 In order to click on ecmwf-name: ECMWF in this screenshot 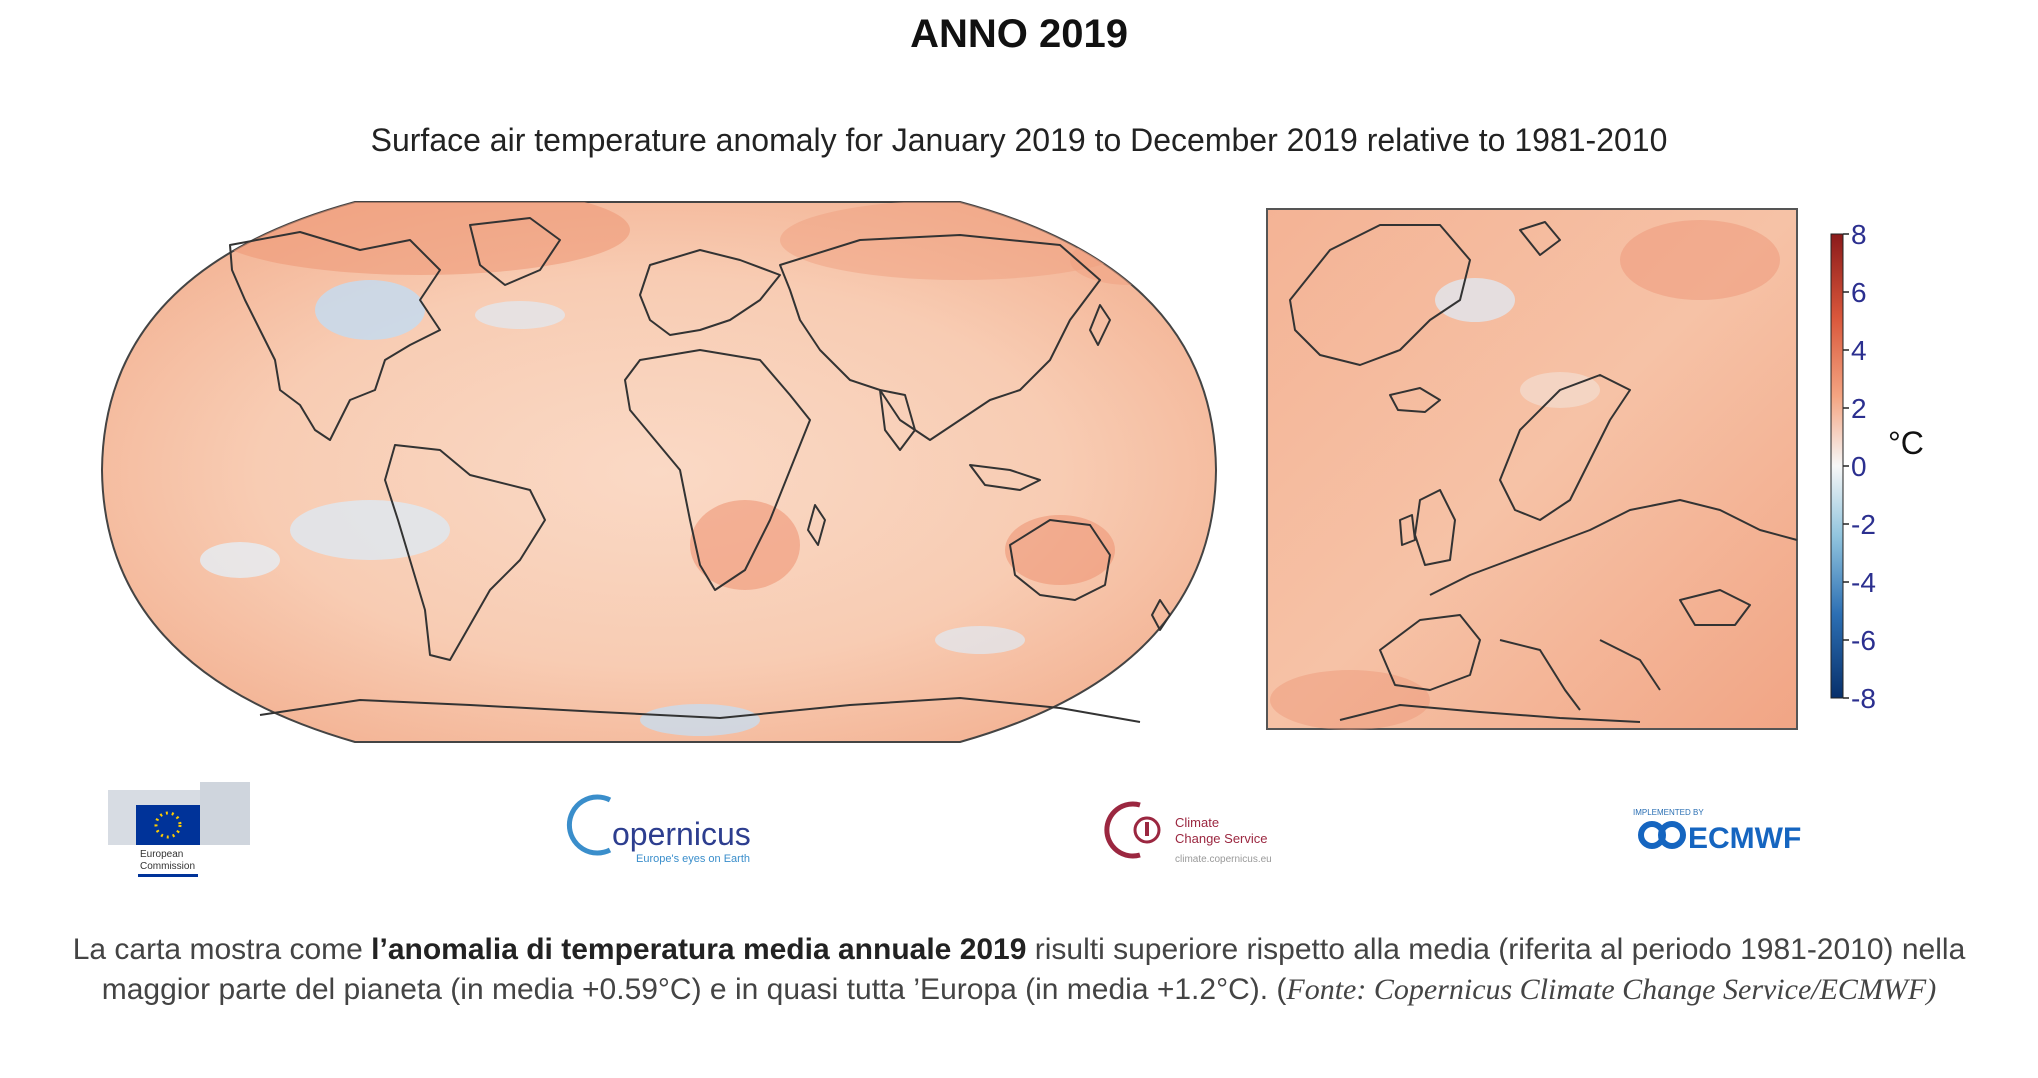, I will do `click(1744, 838)`.